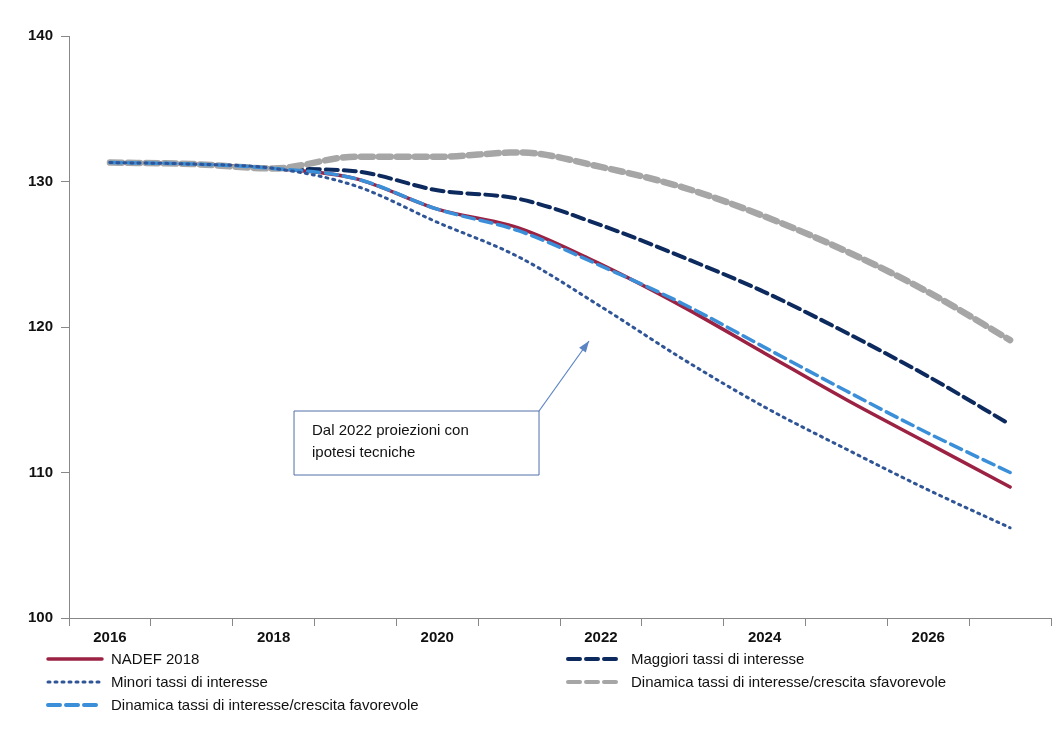 The height and width of the screenshot is (754, 1063). Describe the element at coordinates (41, 180) in the screenshot. I see `y-tick-label: 130` at that location.